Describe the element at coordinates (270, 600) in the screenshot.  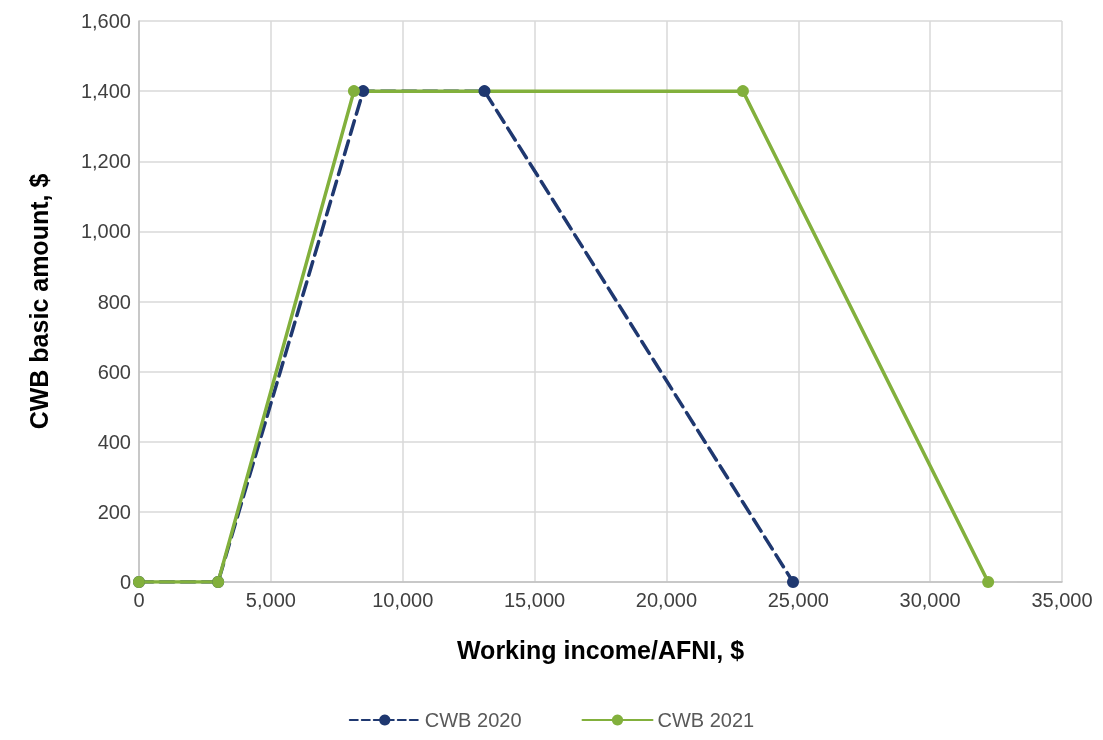
I see `x-tick-label: 5,000` at that location.